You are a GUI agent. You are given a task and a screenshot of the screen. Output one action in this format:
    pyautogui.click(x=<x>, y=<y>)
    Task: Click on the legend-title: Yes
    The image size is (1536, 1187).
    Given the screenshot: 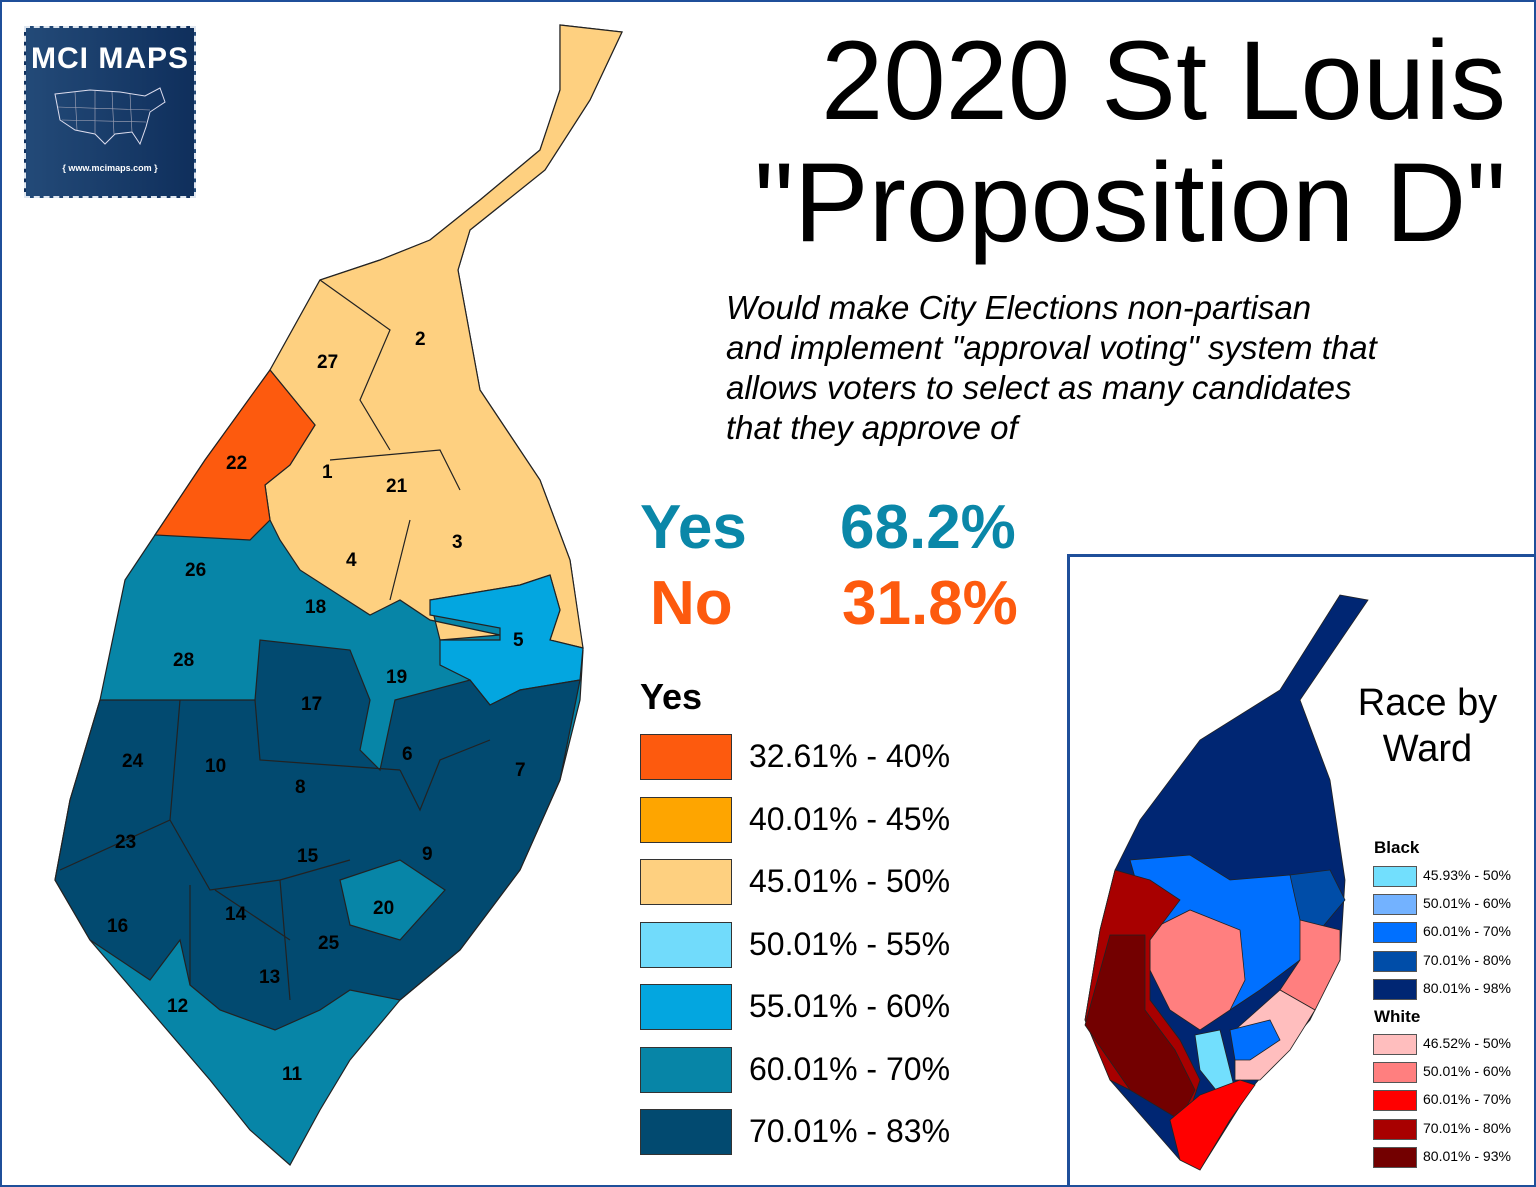 What is the action you would take?
    pyautogui.click(x=671, y=696)
    